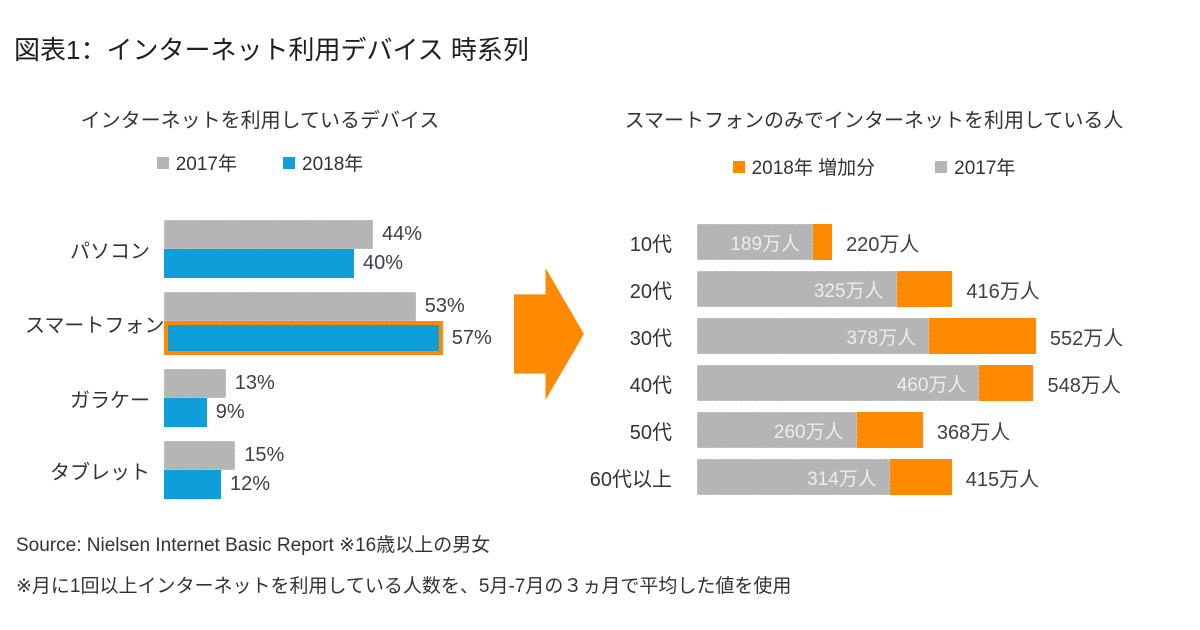 This screenshot has width=1200, height=630. I want to click on value-label-2018: 40%, so click(383, 263).